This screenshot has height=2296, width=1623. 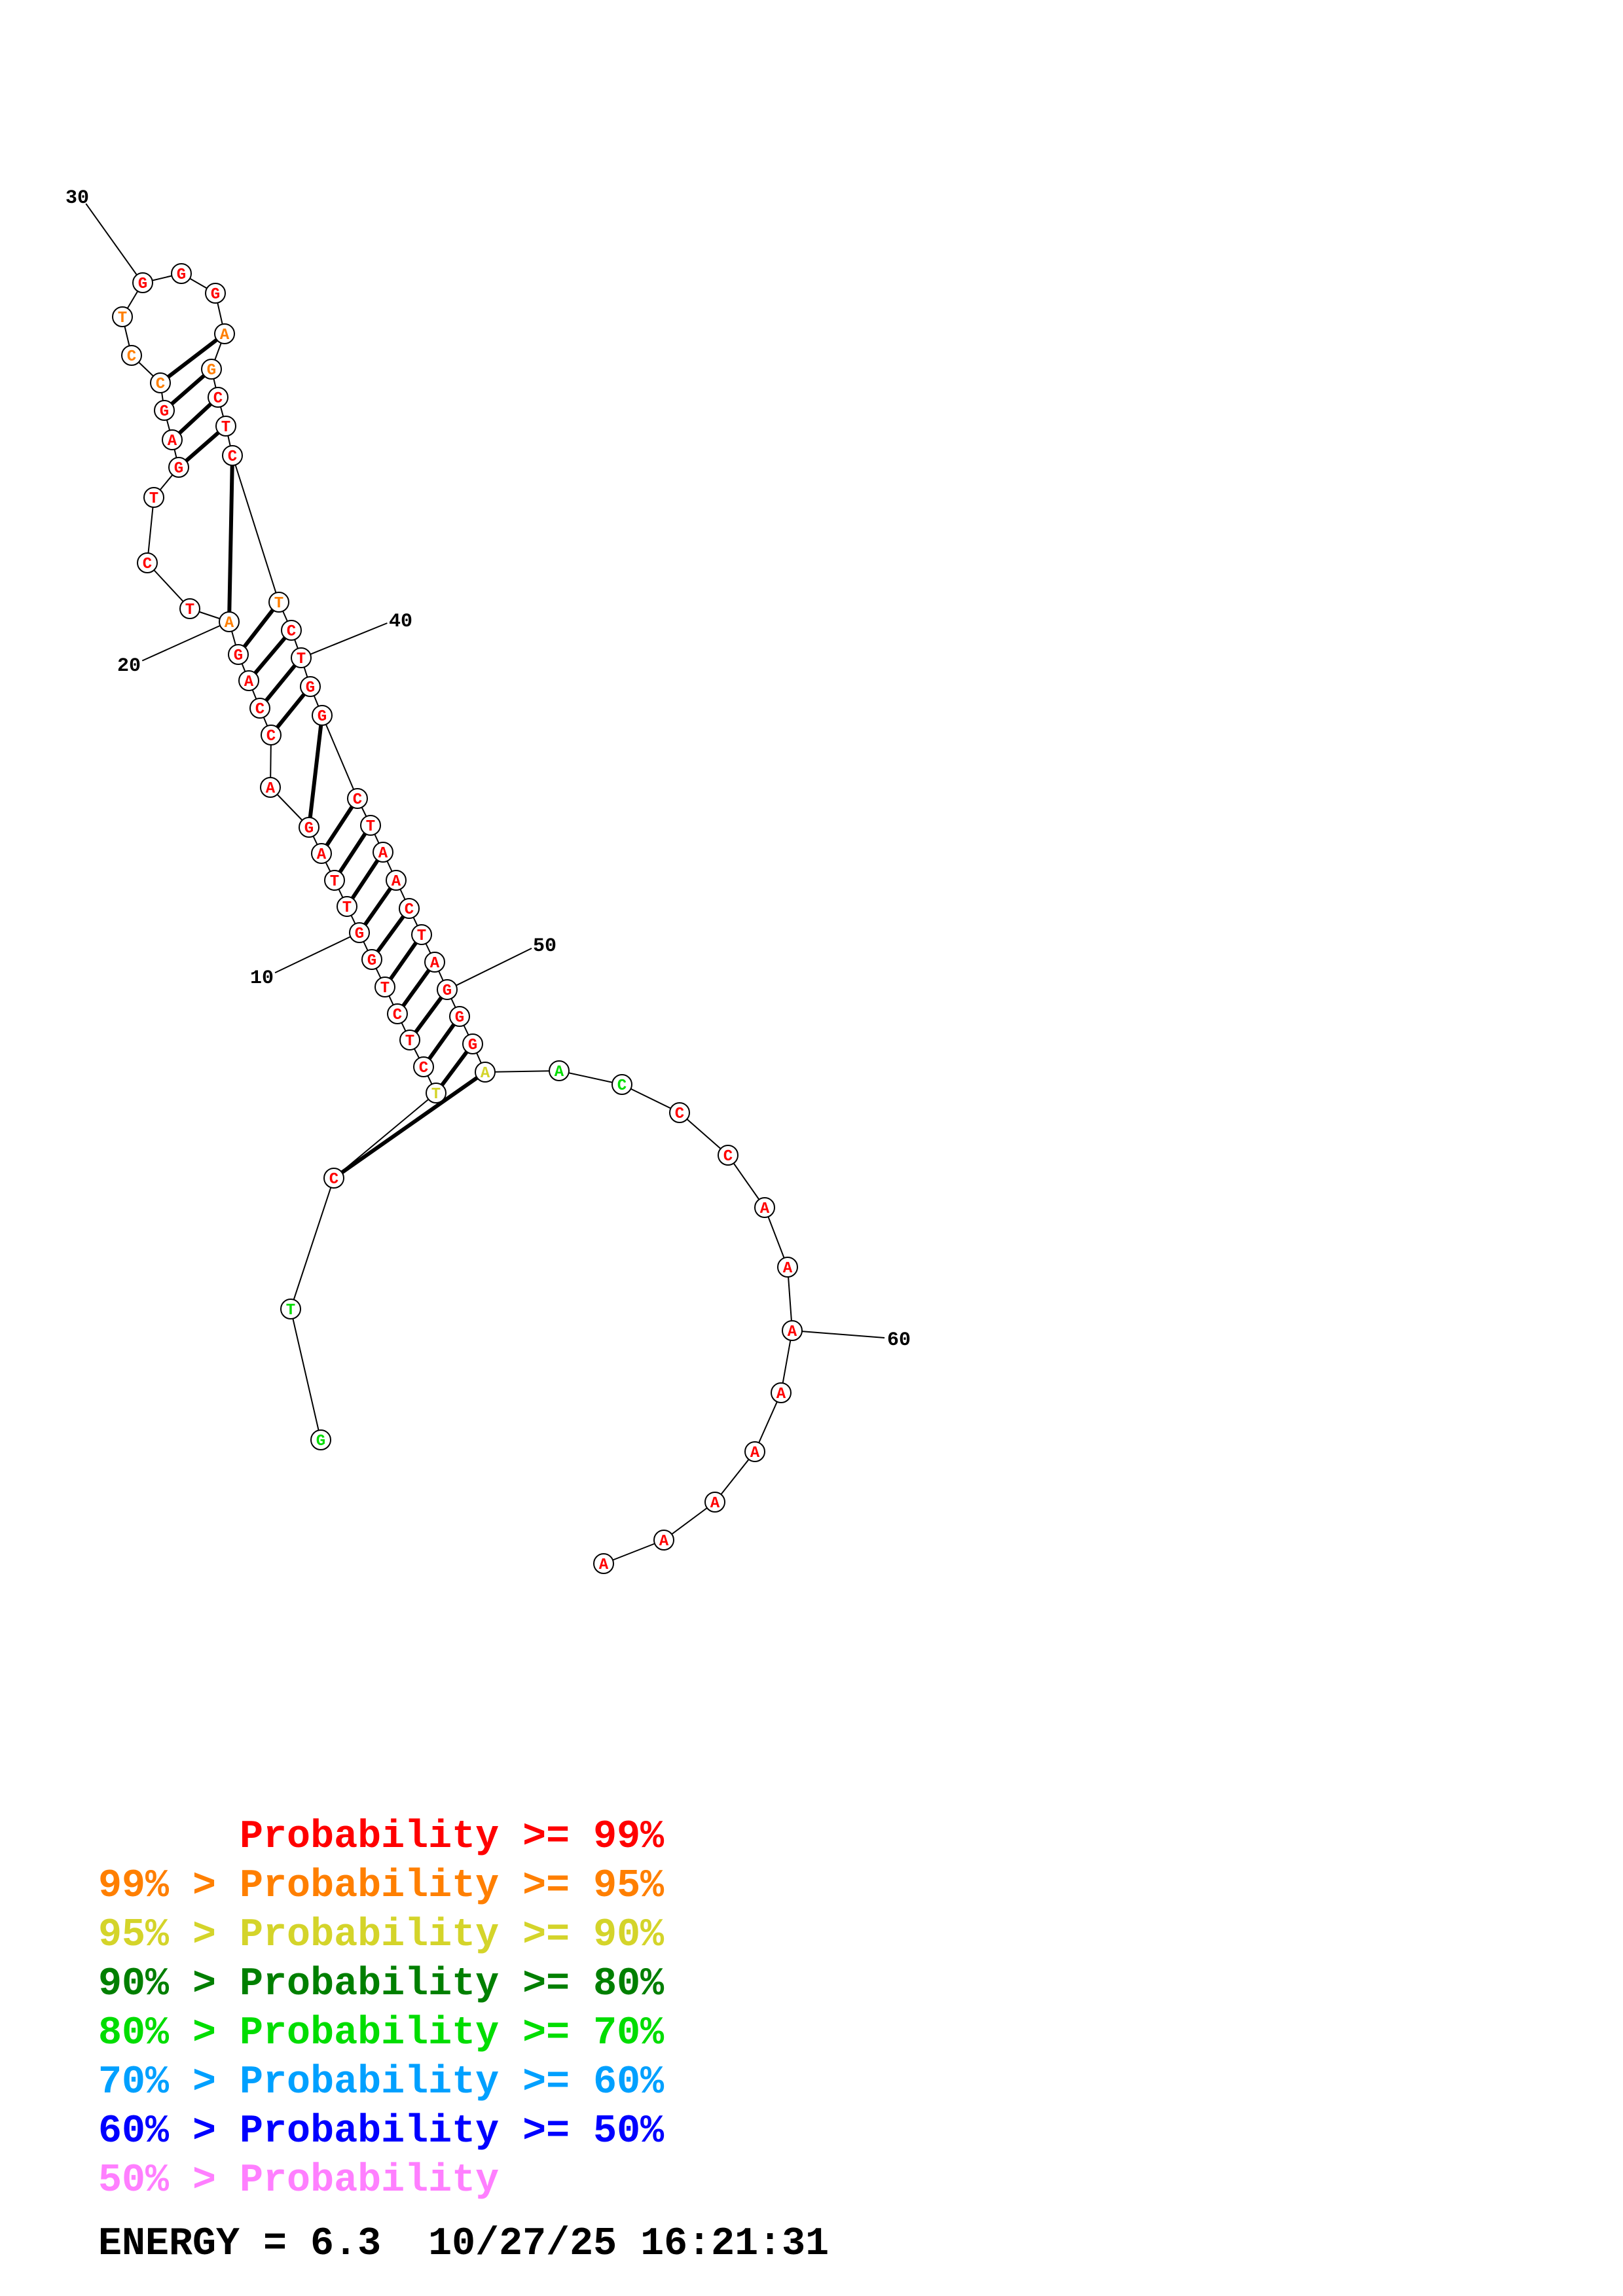 What do you see at coordinates (381, 1837) in the screenshot?
I see `legend-row: Probability >= 99%` at bounding box center [381, 1837].